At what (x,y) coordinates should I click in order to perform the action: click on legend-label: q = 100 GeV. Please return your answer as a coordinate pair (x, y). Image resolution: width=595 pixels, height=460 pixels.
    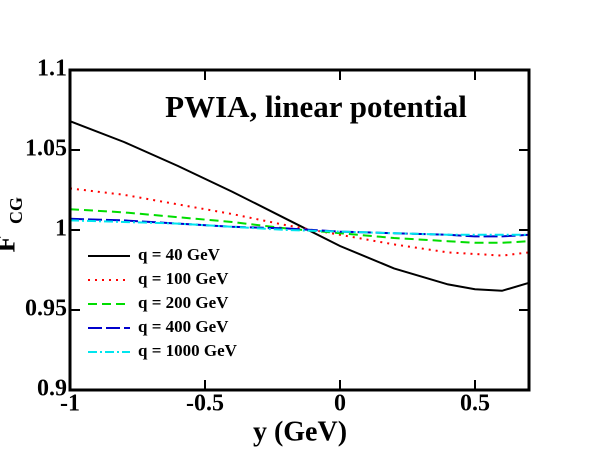
    Looking at the image, I should click on (183, 278).